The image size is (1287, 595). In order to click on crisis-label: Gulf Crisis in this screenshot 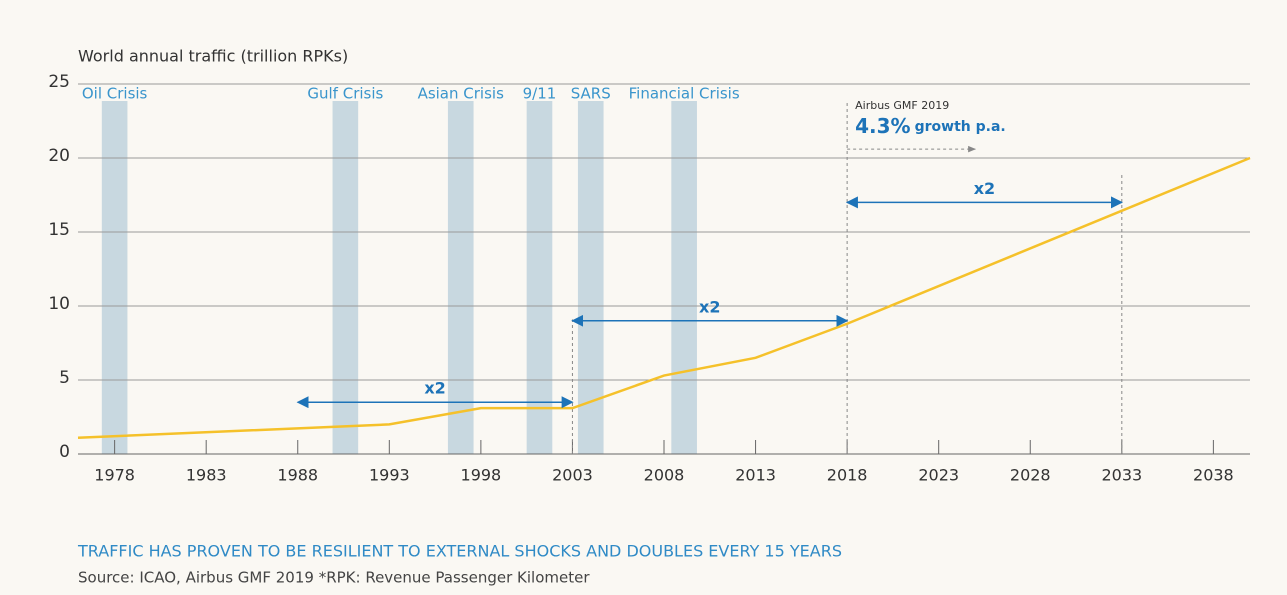, I will do `click(345, 94)`.